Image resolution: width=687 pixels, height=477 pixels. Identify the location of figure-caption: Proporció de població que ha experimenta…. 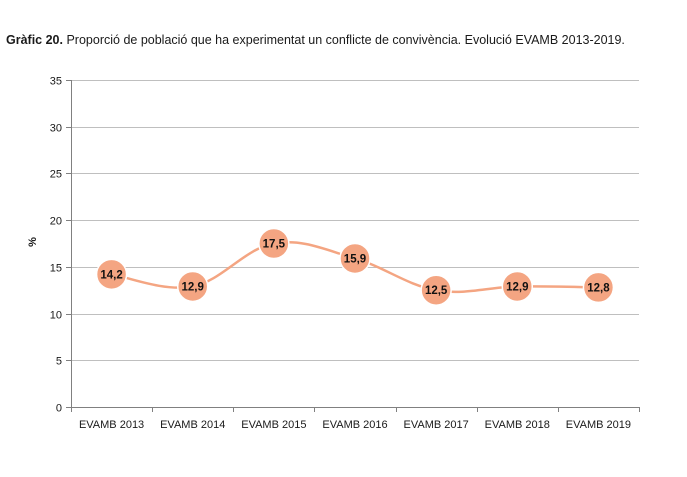
(345, 40).